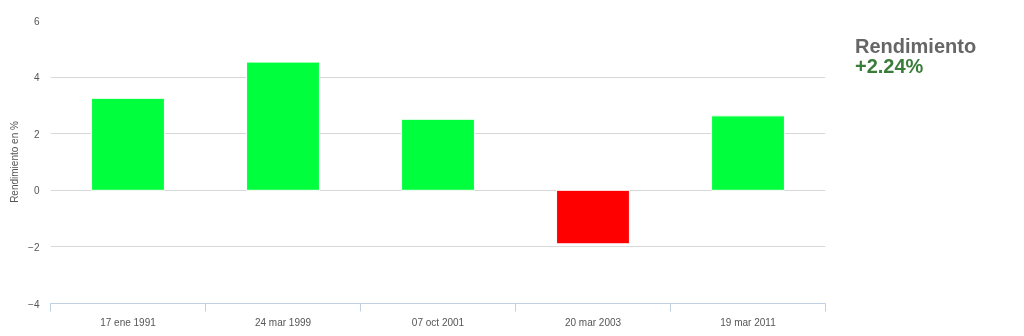 This screenshot has height=336, width=1024. I want to click on y-tick-label: −4, so click(34, 304).